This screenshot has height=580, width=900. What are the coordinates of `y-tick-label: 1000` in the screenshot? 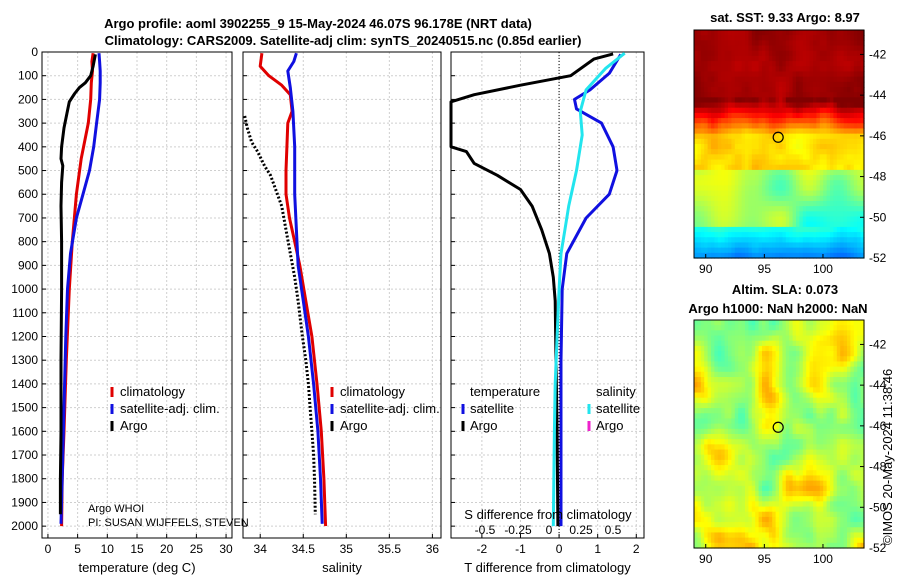 It's located at (24, 289).